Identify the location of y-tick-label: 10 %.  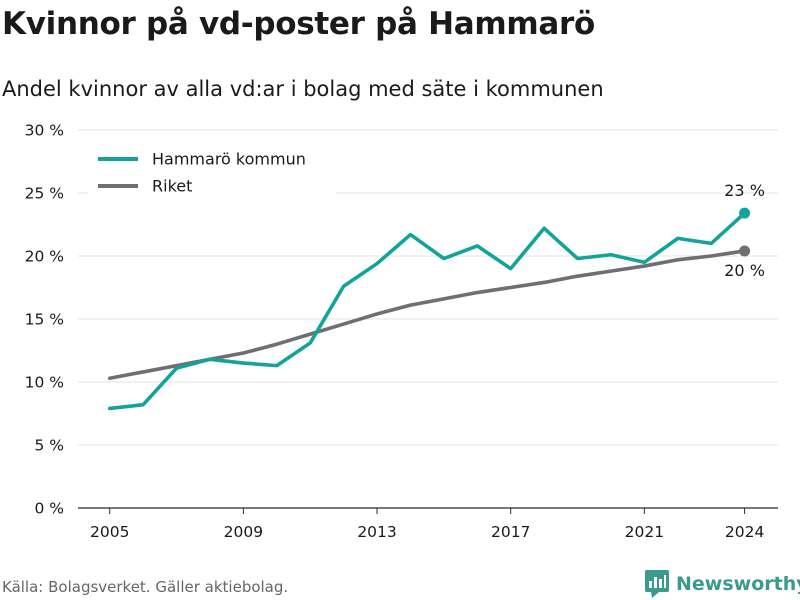
(44, 383).